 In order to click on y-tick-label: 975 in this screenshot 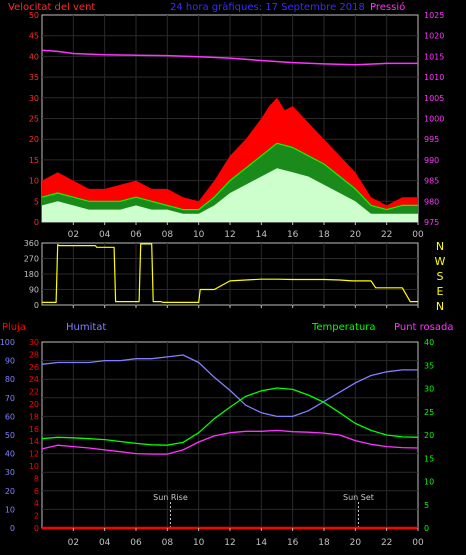, I will do `click(431, 222)`.